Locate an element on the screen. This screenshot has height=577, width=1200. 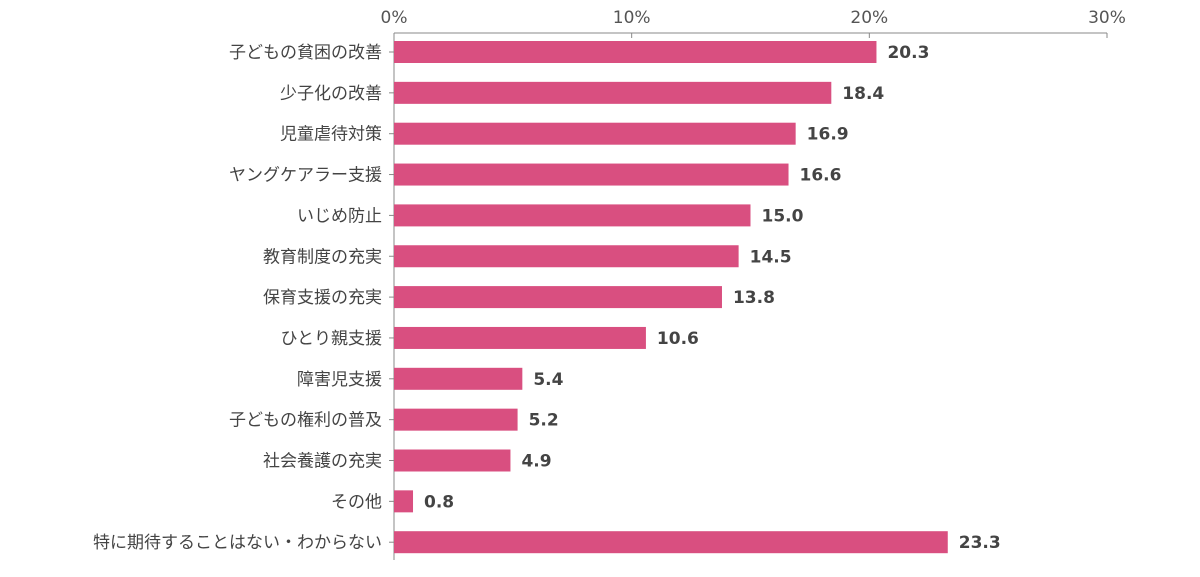
value-label: 18.4 is located at coordinates (863, 94).